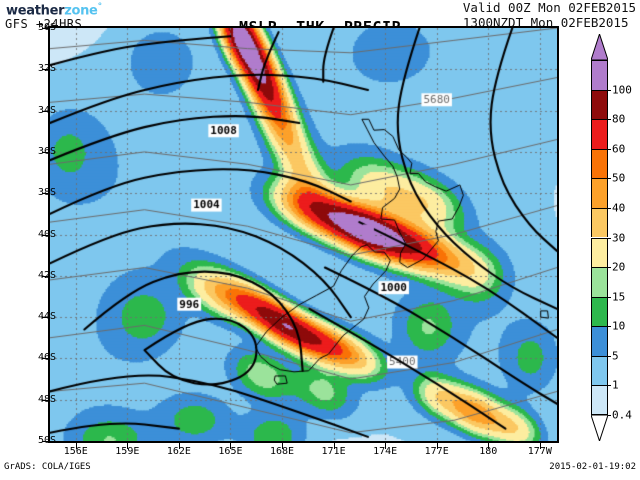 The width and height of the screenshot is (640, 480). Describe the element at coordinates (539, 451) in the screenshot. I see `longitude-tick-label: 177W` at that location.